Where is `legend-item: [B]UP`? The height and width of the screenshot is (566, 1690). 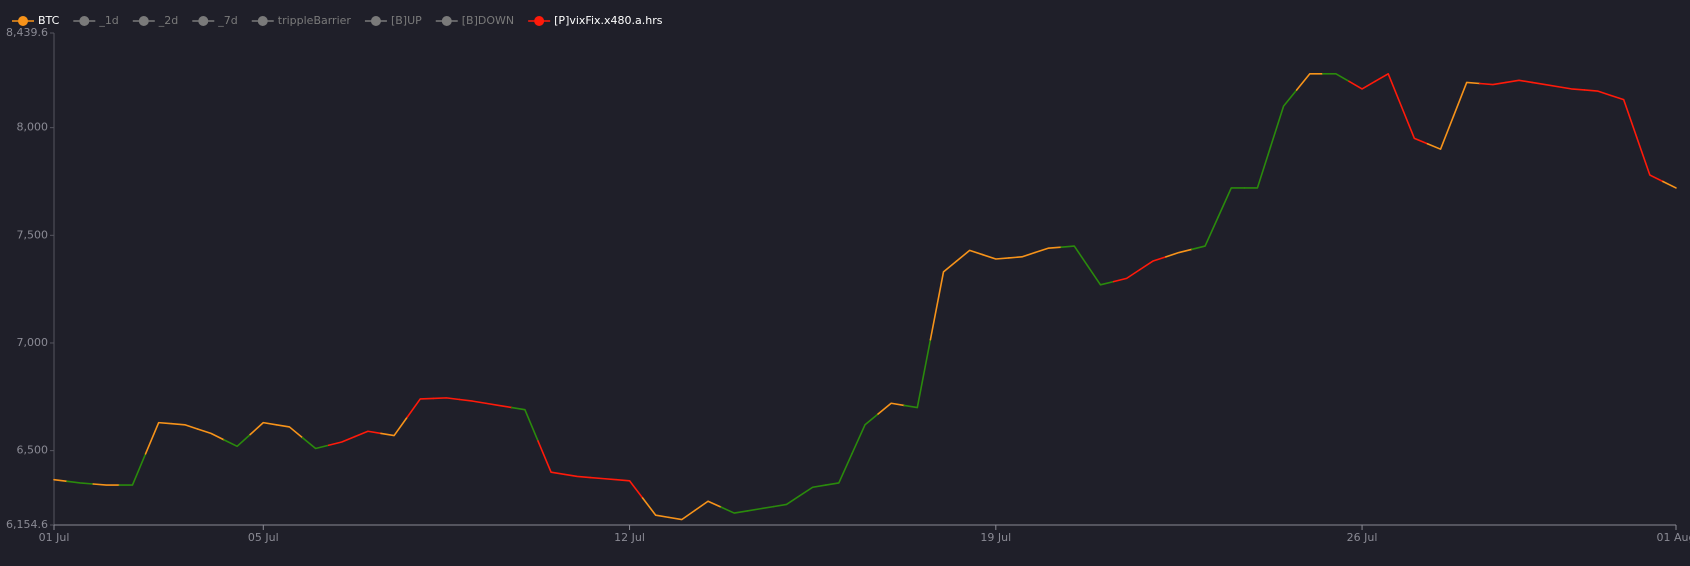 legend-item: [B]UP is located at coordinates (393, 20).